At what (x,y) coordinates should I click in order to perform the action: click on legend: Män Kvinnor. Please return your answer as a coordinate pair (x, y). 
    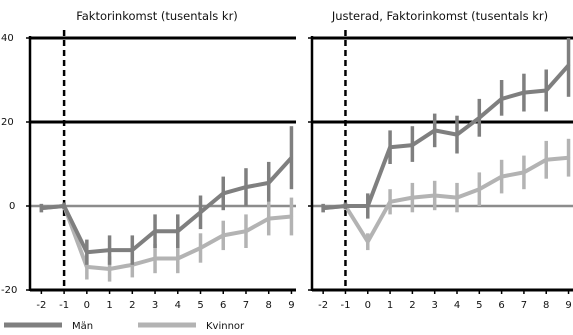
    Looking at the image, I should click on (124, 326).